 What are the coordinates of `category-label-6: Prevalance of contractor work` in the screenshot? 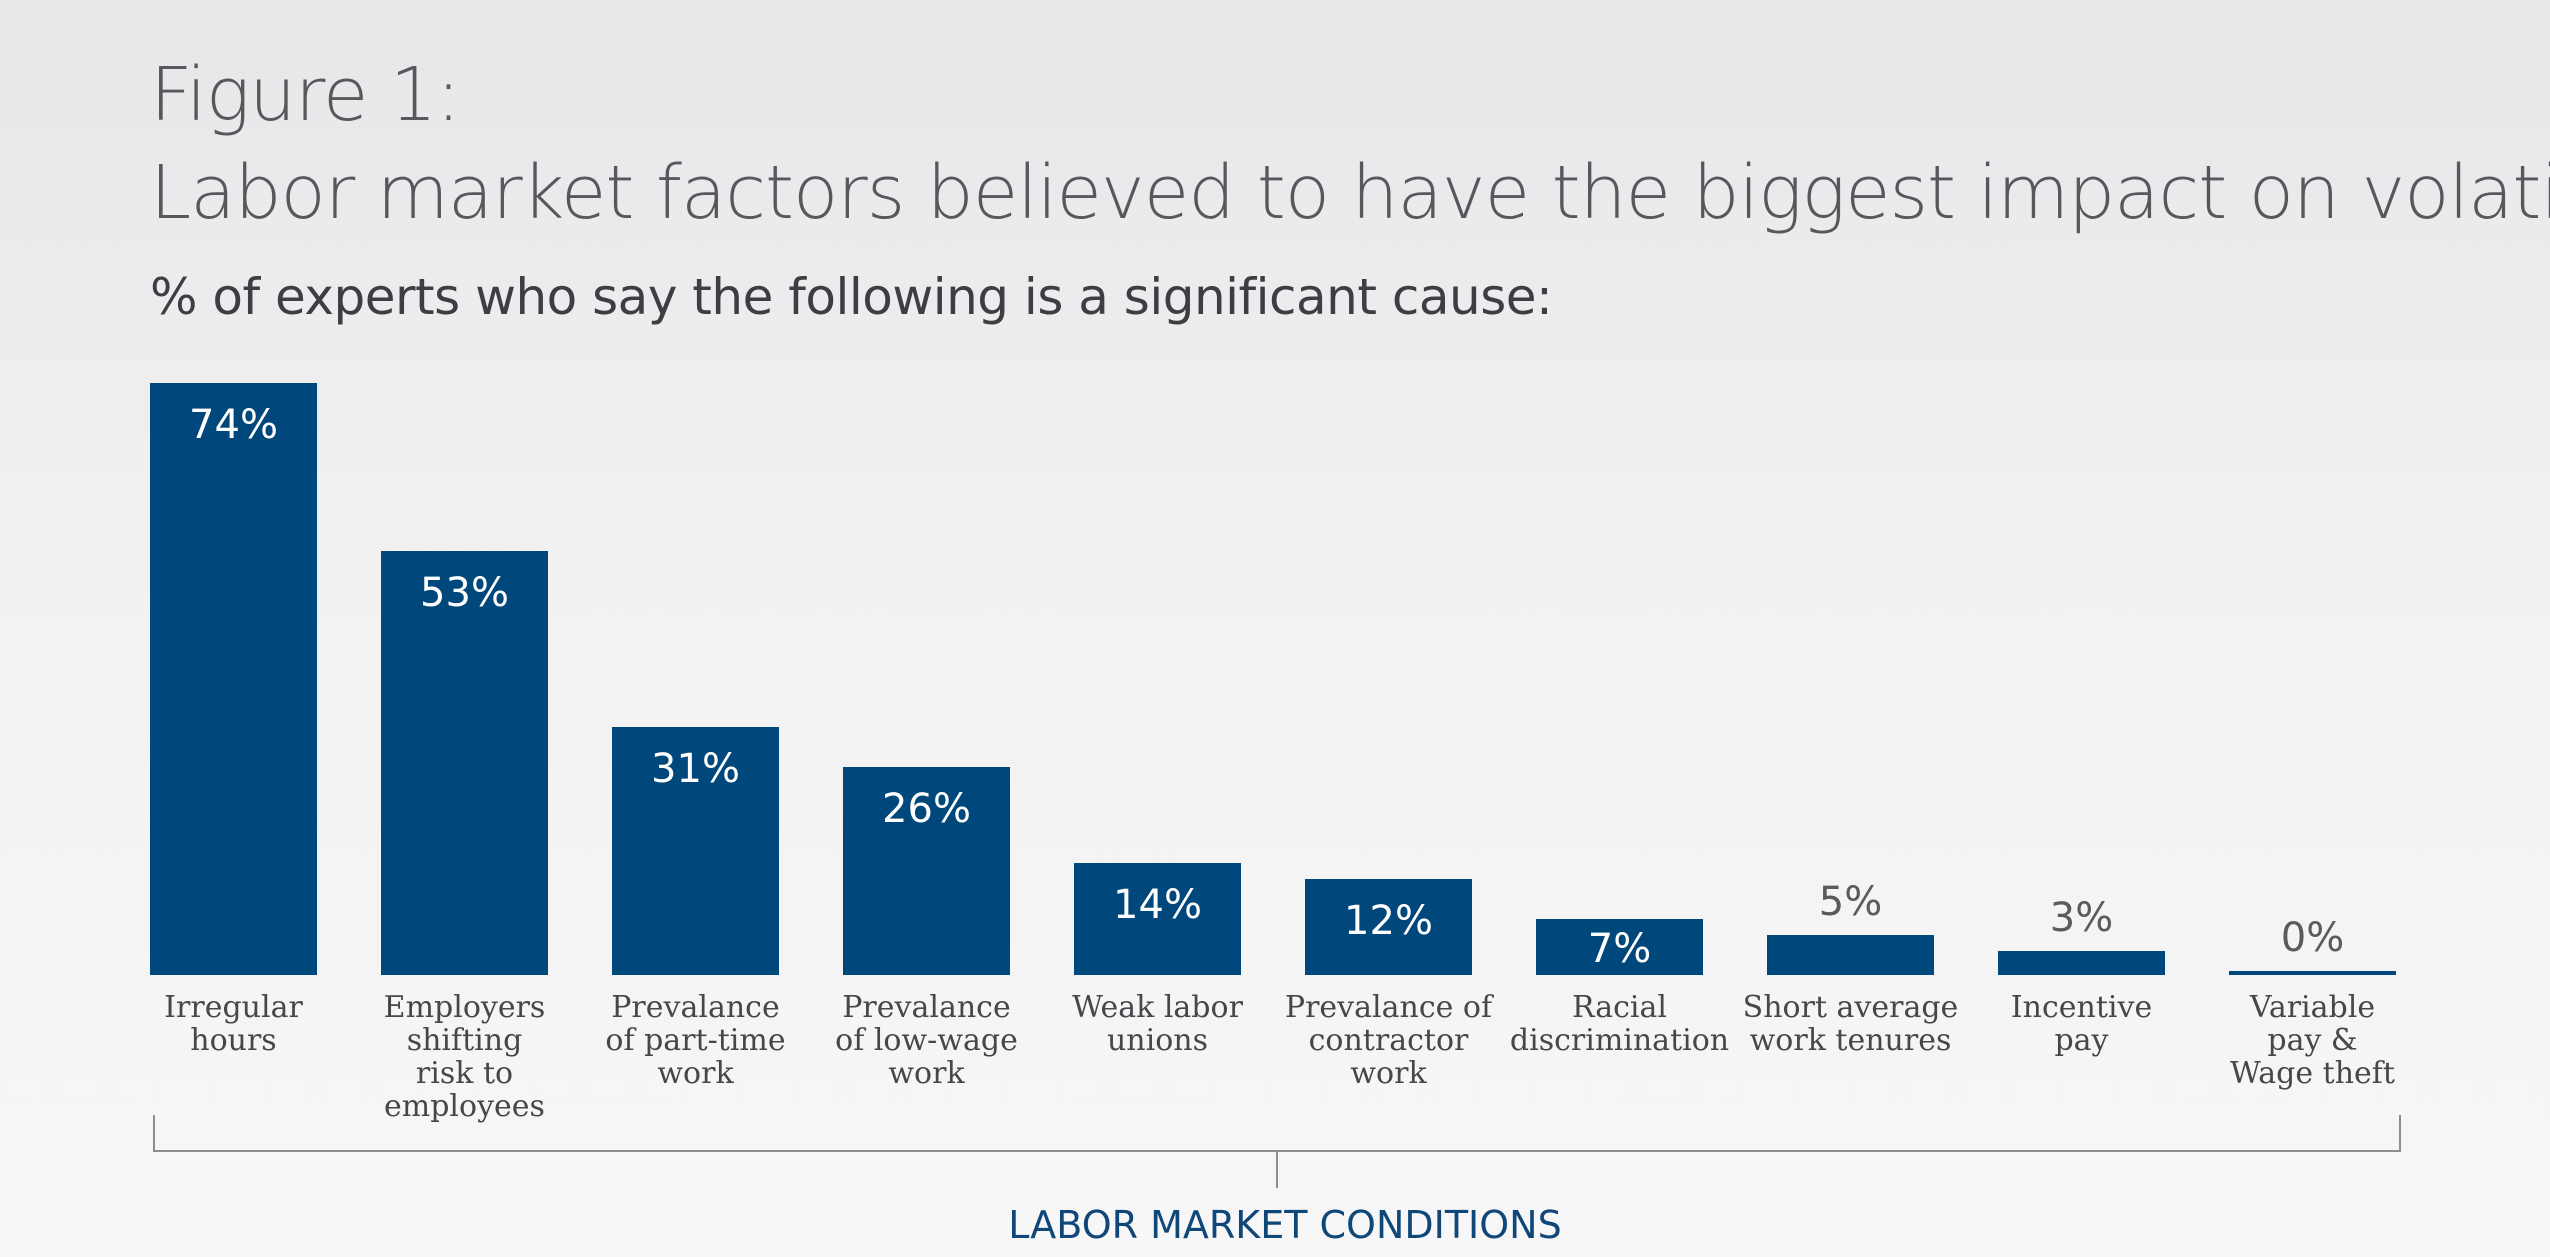 It's located at (1389, 1040).